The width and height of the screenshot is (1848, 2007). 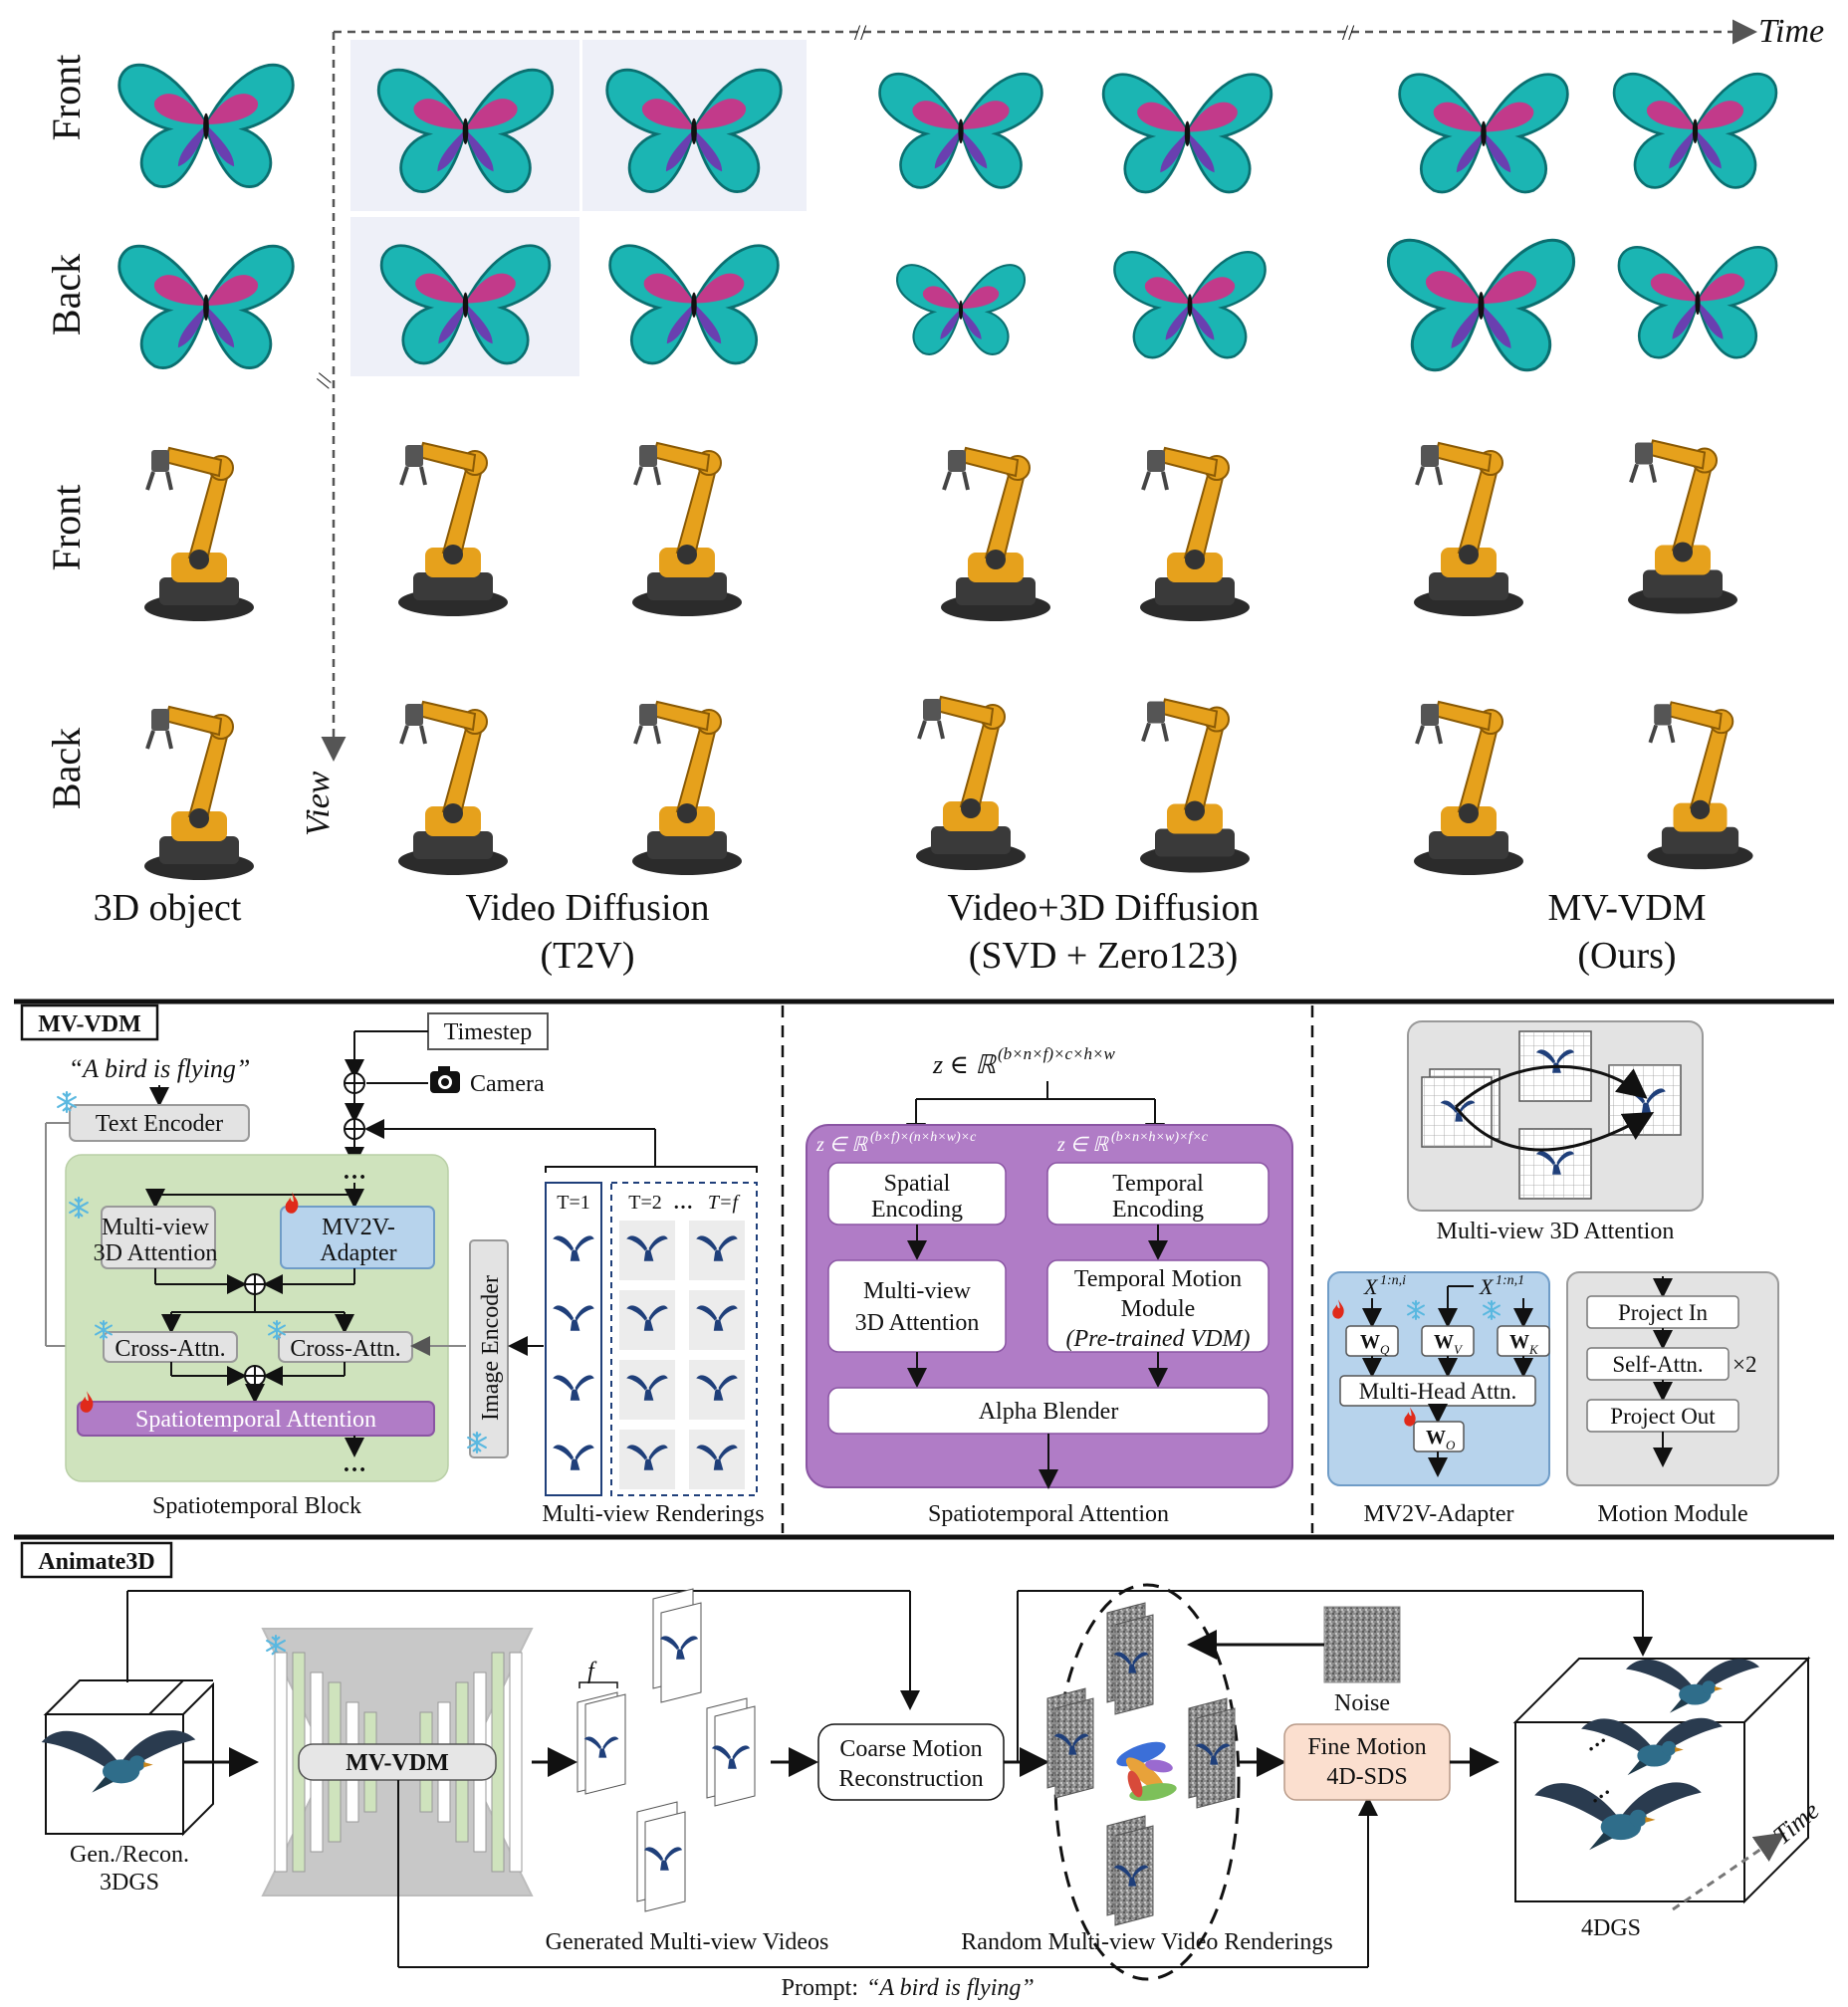 I want to click on 3dgs-cube, so click(x=127, y=1758).